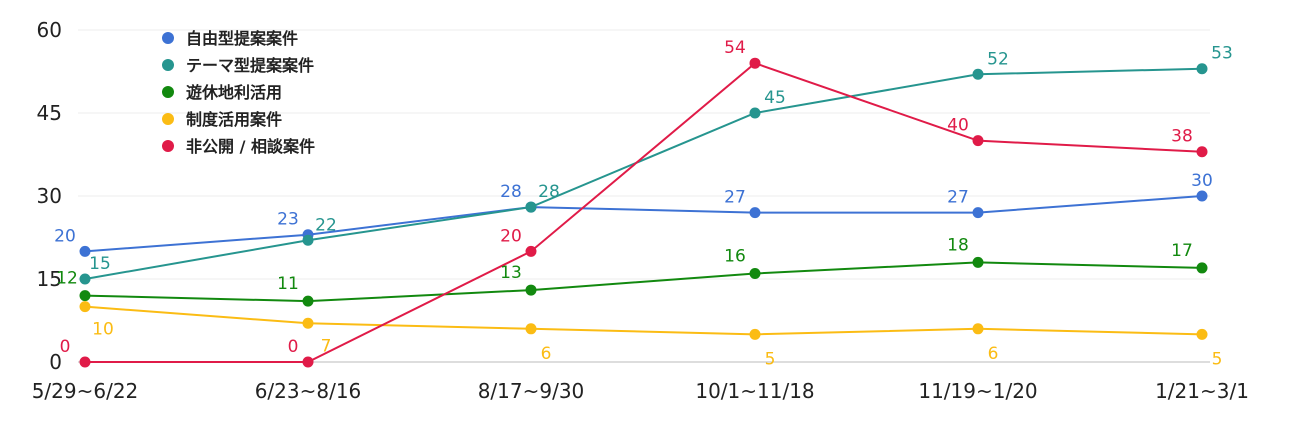 The image size is (1298, 442). Describe the element at coordinates (49, 279) in the screenshot. I see `y-tick-label: 15` at that location.